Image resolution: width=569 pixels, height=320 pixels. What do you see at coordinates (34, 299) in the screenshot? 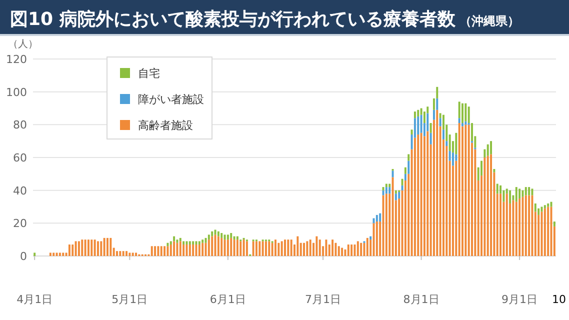
I see `x-tick-label: 4月1日` at bounding box center [34, 299].